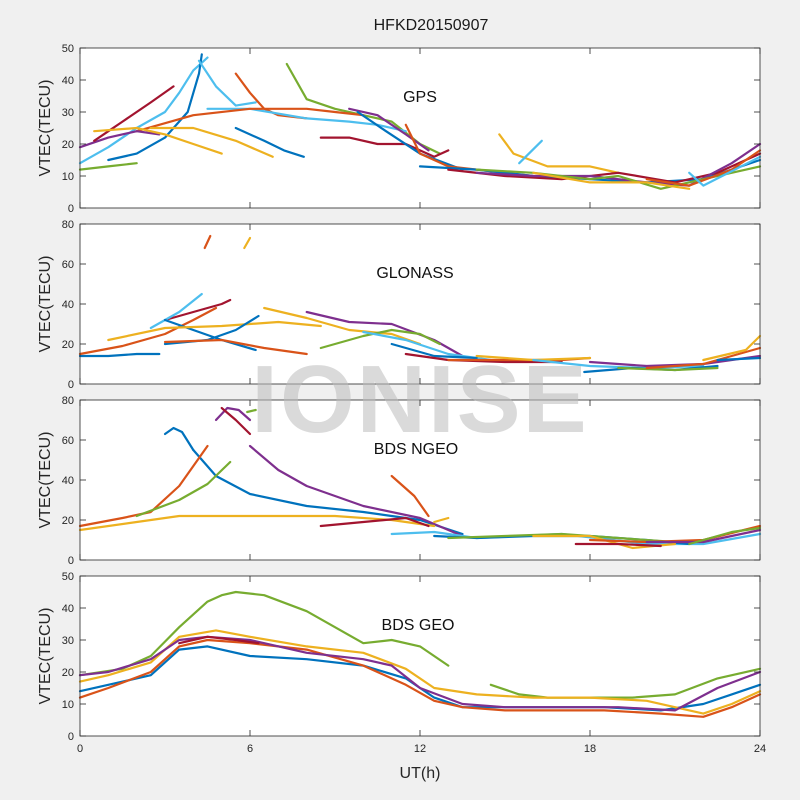  What do you see at coordinates (431, 25) in the screenshot?
I see `figure-title: HFKD20150907` at bounding box center [431, 25].